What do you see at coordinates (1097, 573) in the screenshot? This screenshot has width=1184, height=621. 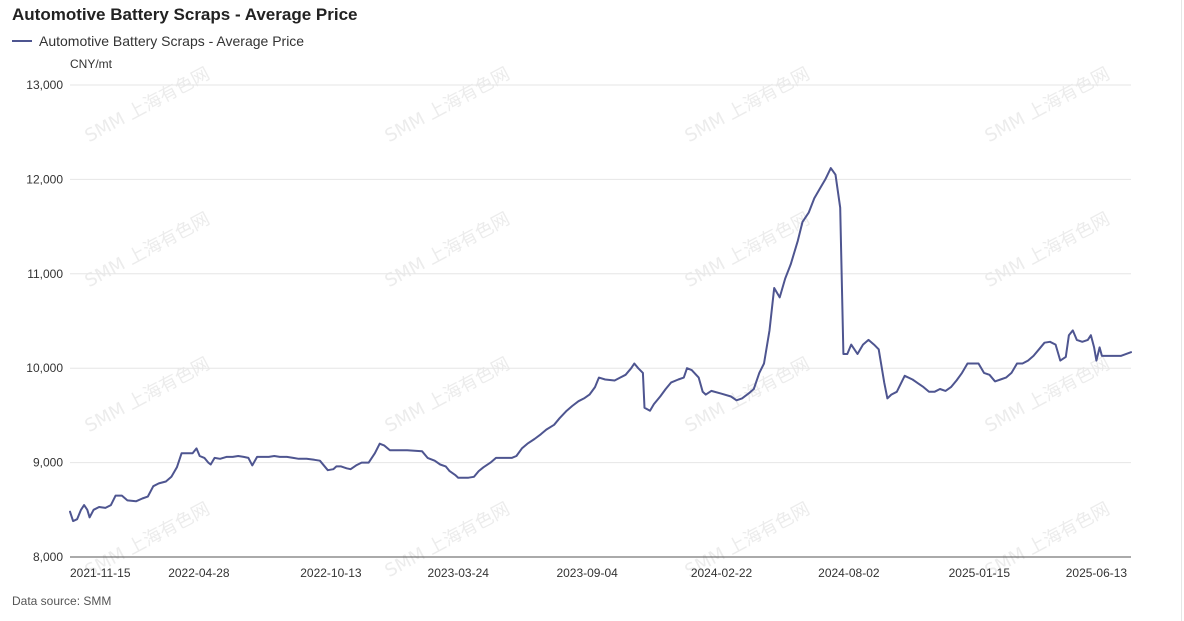 I see `x-tick-label: 2025-06-13` at bounding box center [1097, 573].